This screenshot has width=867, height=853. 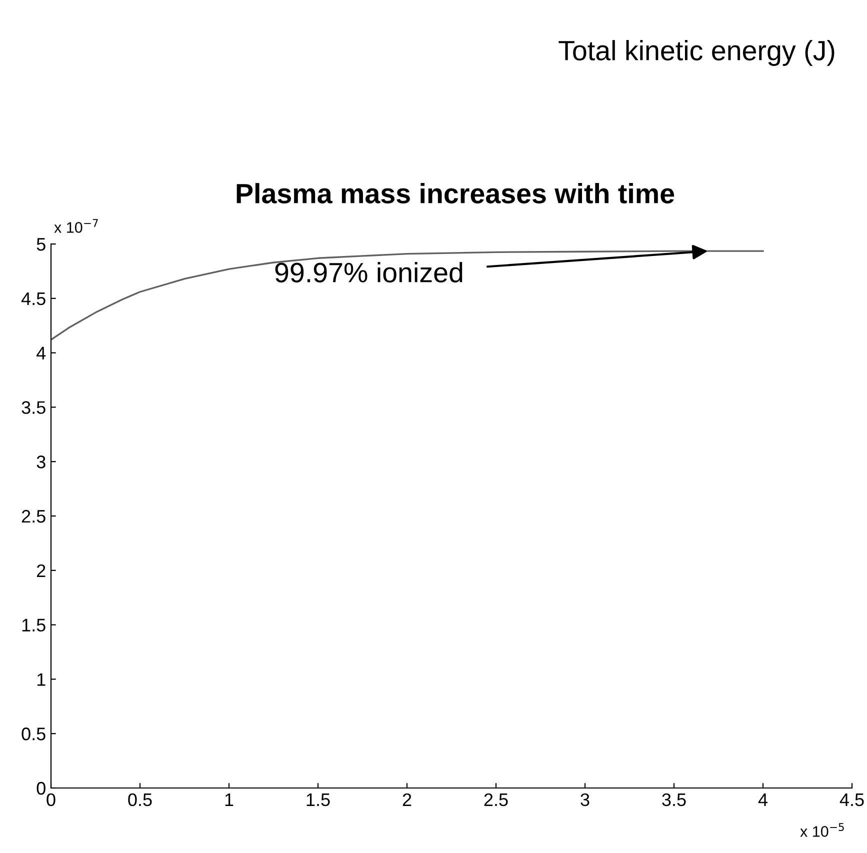 What do you see at coordinates (34, 625) in the screenshot?
I see `y-tick-label: 1.5` at bounding box center [34, 625].